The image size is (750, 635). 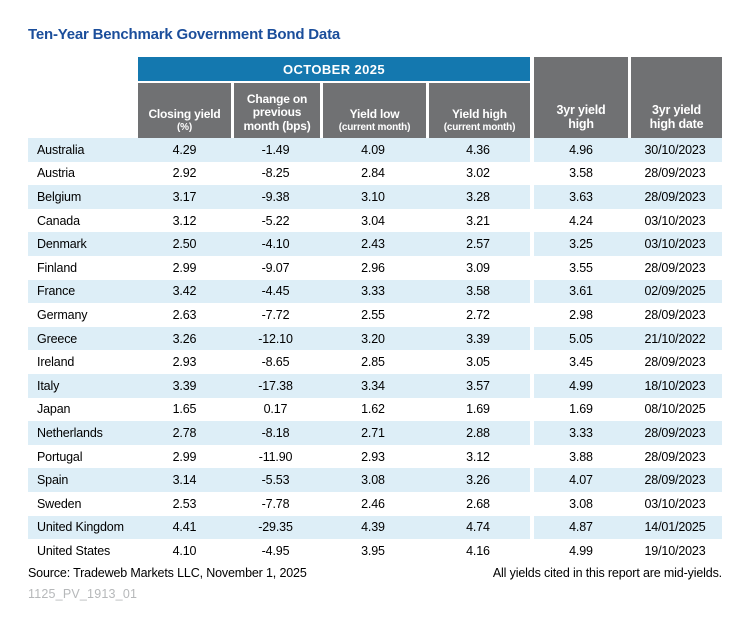 I want to click on yield-low-cell: 3.04, so click(x=373, y=220).